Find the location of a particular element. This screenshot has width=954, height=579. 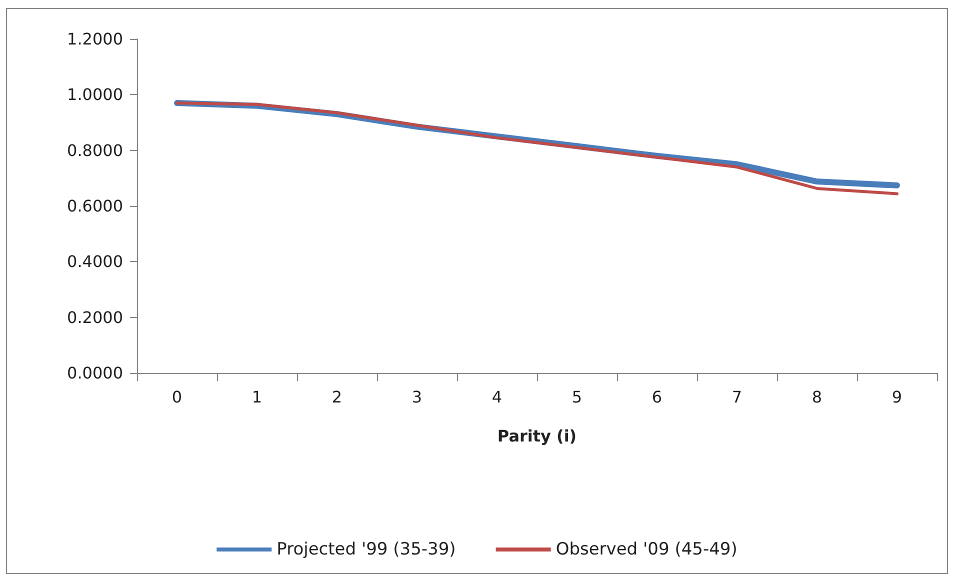

x-tick-label: 1 is located at coordinates (257, 397).